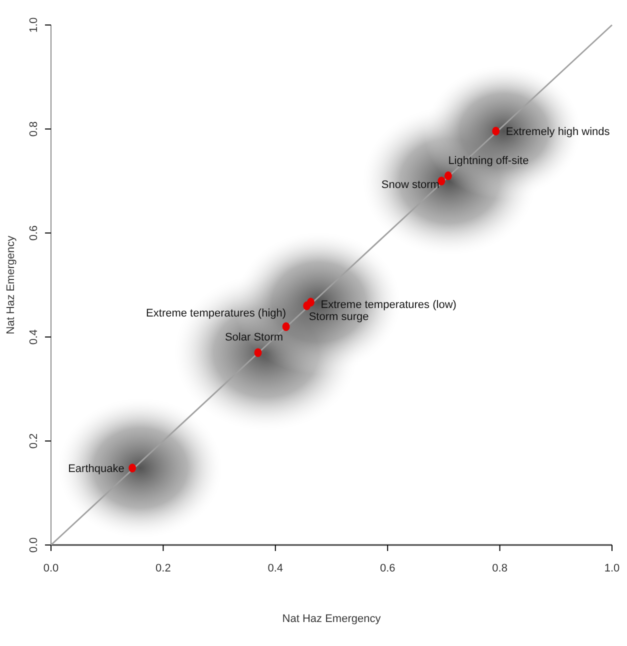 Image resolution: width=627 pixels, height=646 pixels. I want to click on x-tick-label: 0.8, so click(500, 568).